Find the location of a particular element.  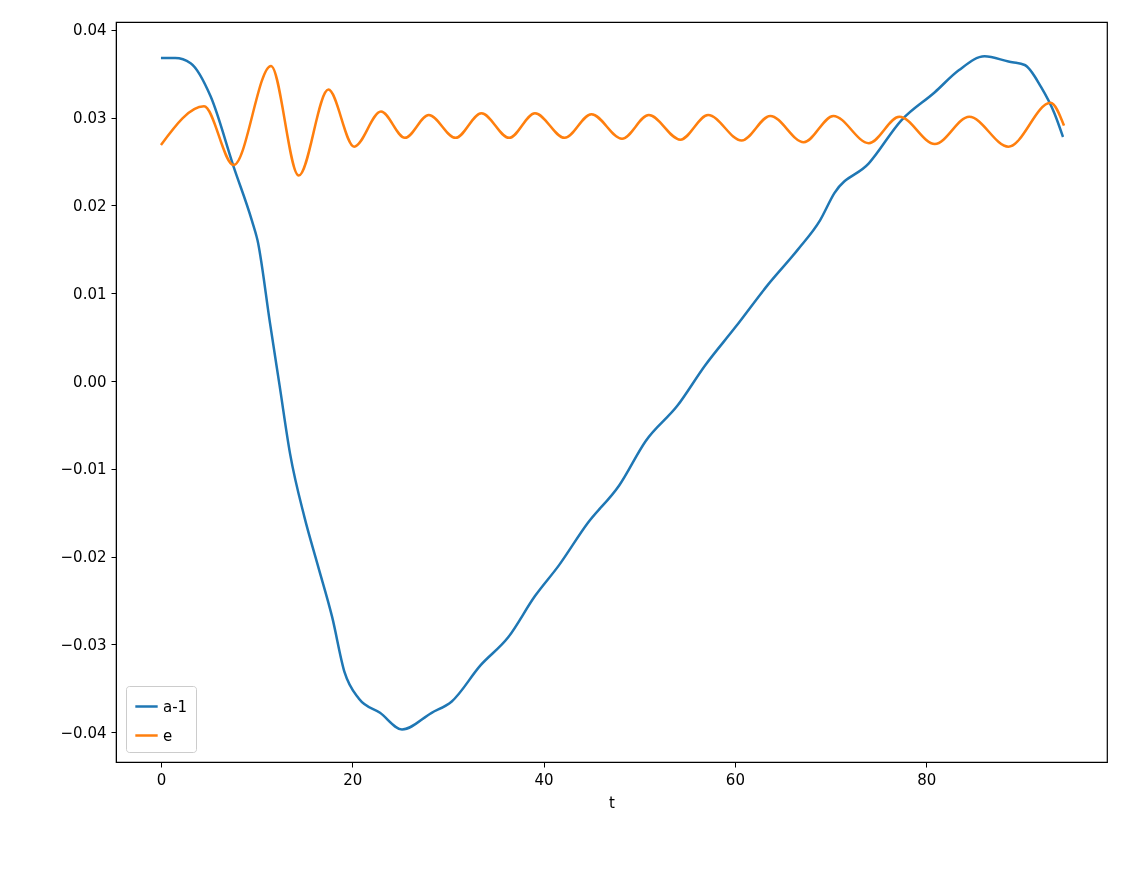

legend-label: e is located at coordinates (168, 735).